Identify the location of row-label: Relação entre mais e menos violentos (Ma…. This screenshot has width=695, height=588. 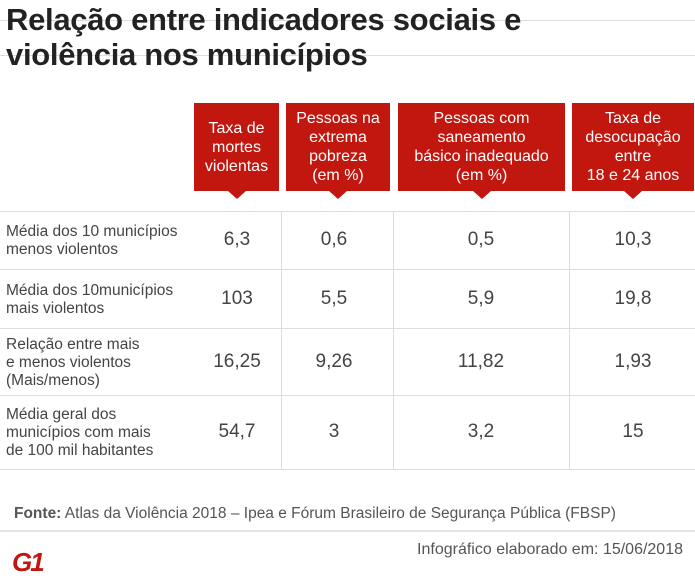
(73, 362).